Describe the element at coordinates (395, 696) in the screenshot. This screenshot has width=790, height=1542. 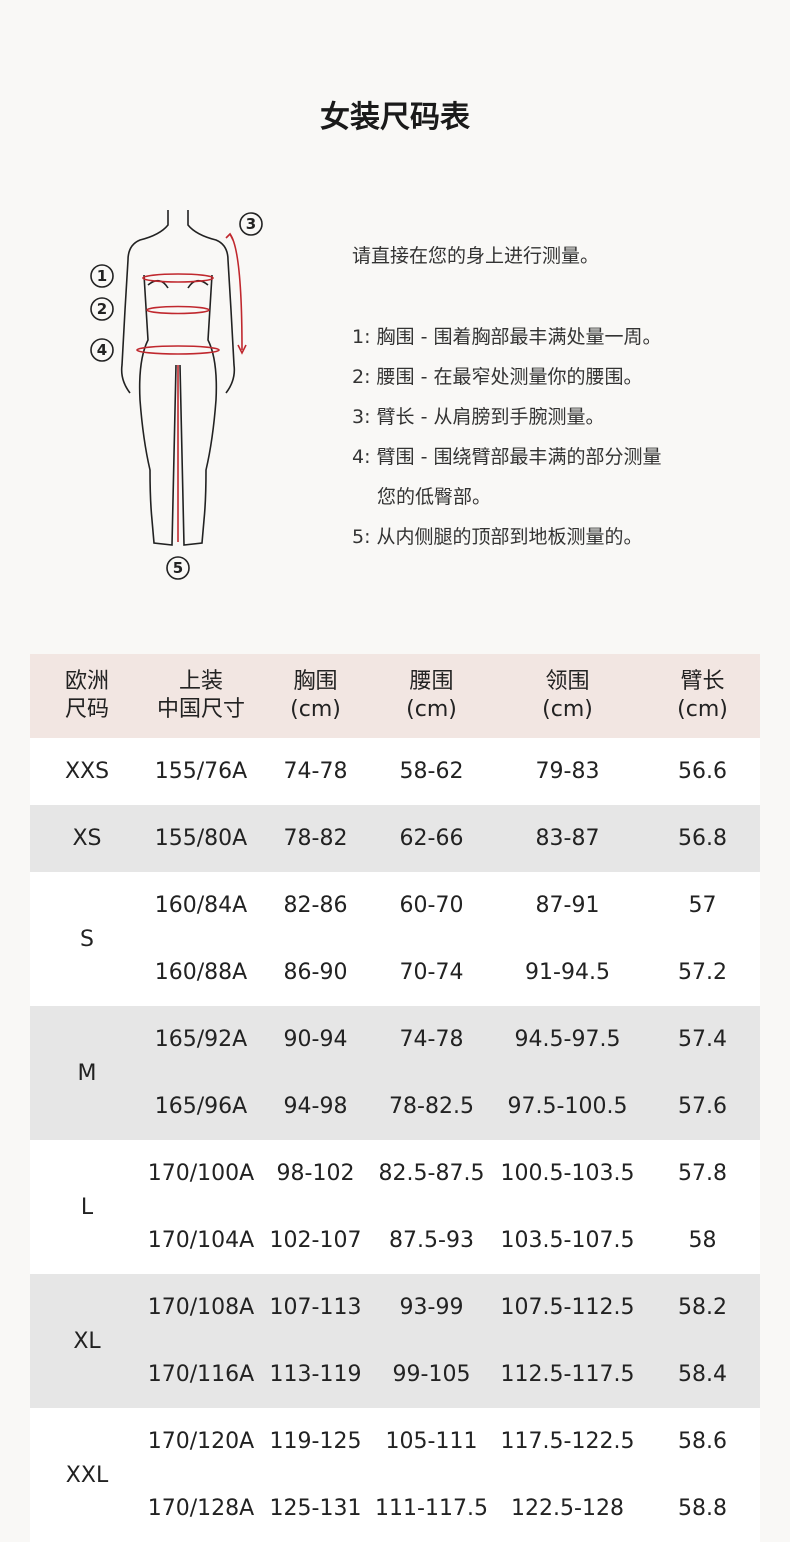
I see `table-header: 欧洲 尺码 上装 中国尺寸 胸围 (cm) 腰围 (cm) 领围 (cm) 臂长 (cm)` at that location.